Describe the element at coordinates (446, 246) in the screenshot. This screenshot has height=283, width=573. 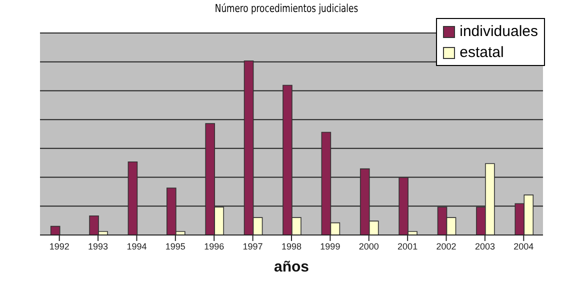
I see `x-tick-label: 2002` at that location.